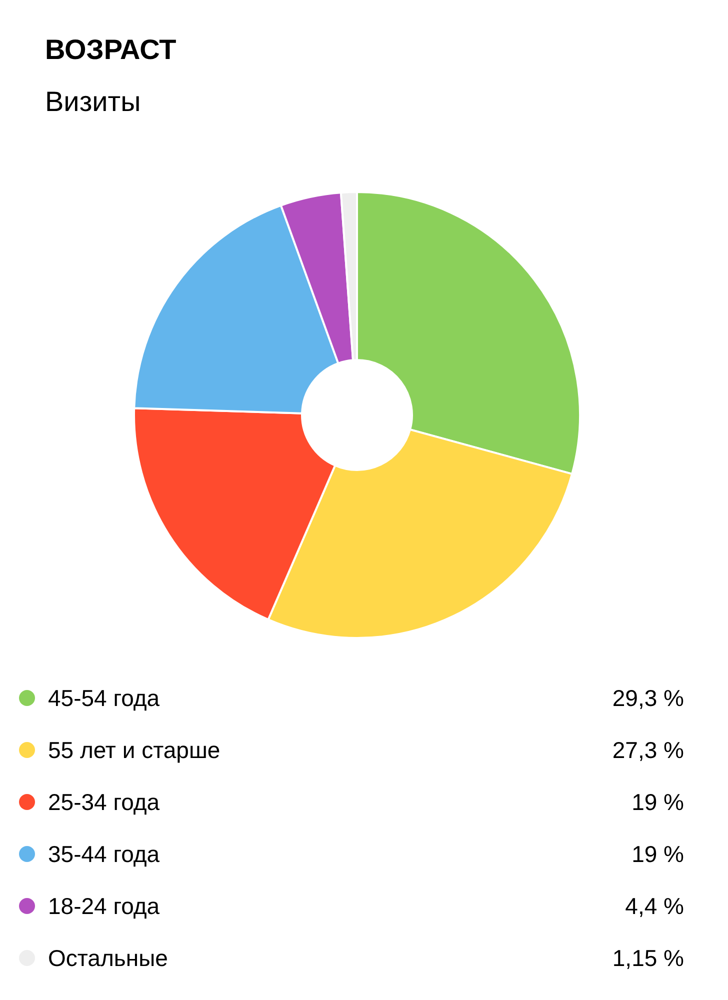 The image size is (728, 1000). I want to click on legend-label: 35-44 года, so click(104, 854).